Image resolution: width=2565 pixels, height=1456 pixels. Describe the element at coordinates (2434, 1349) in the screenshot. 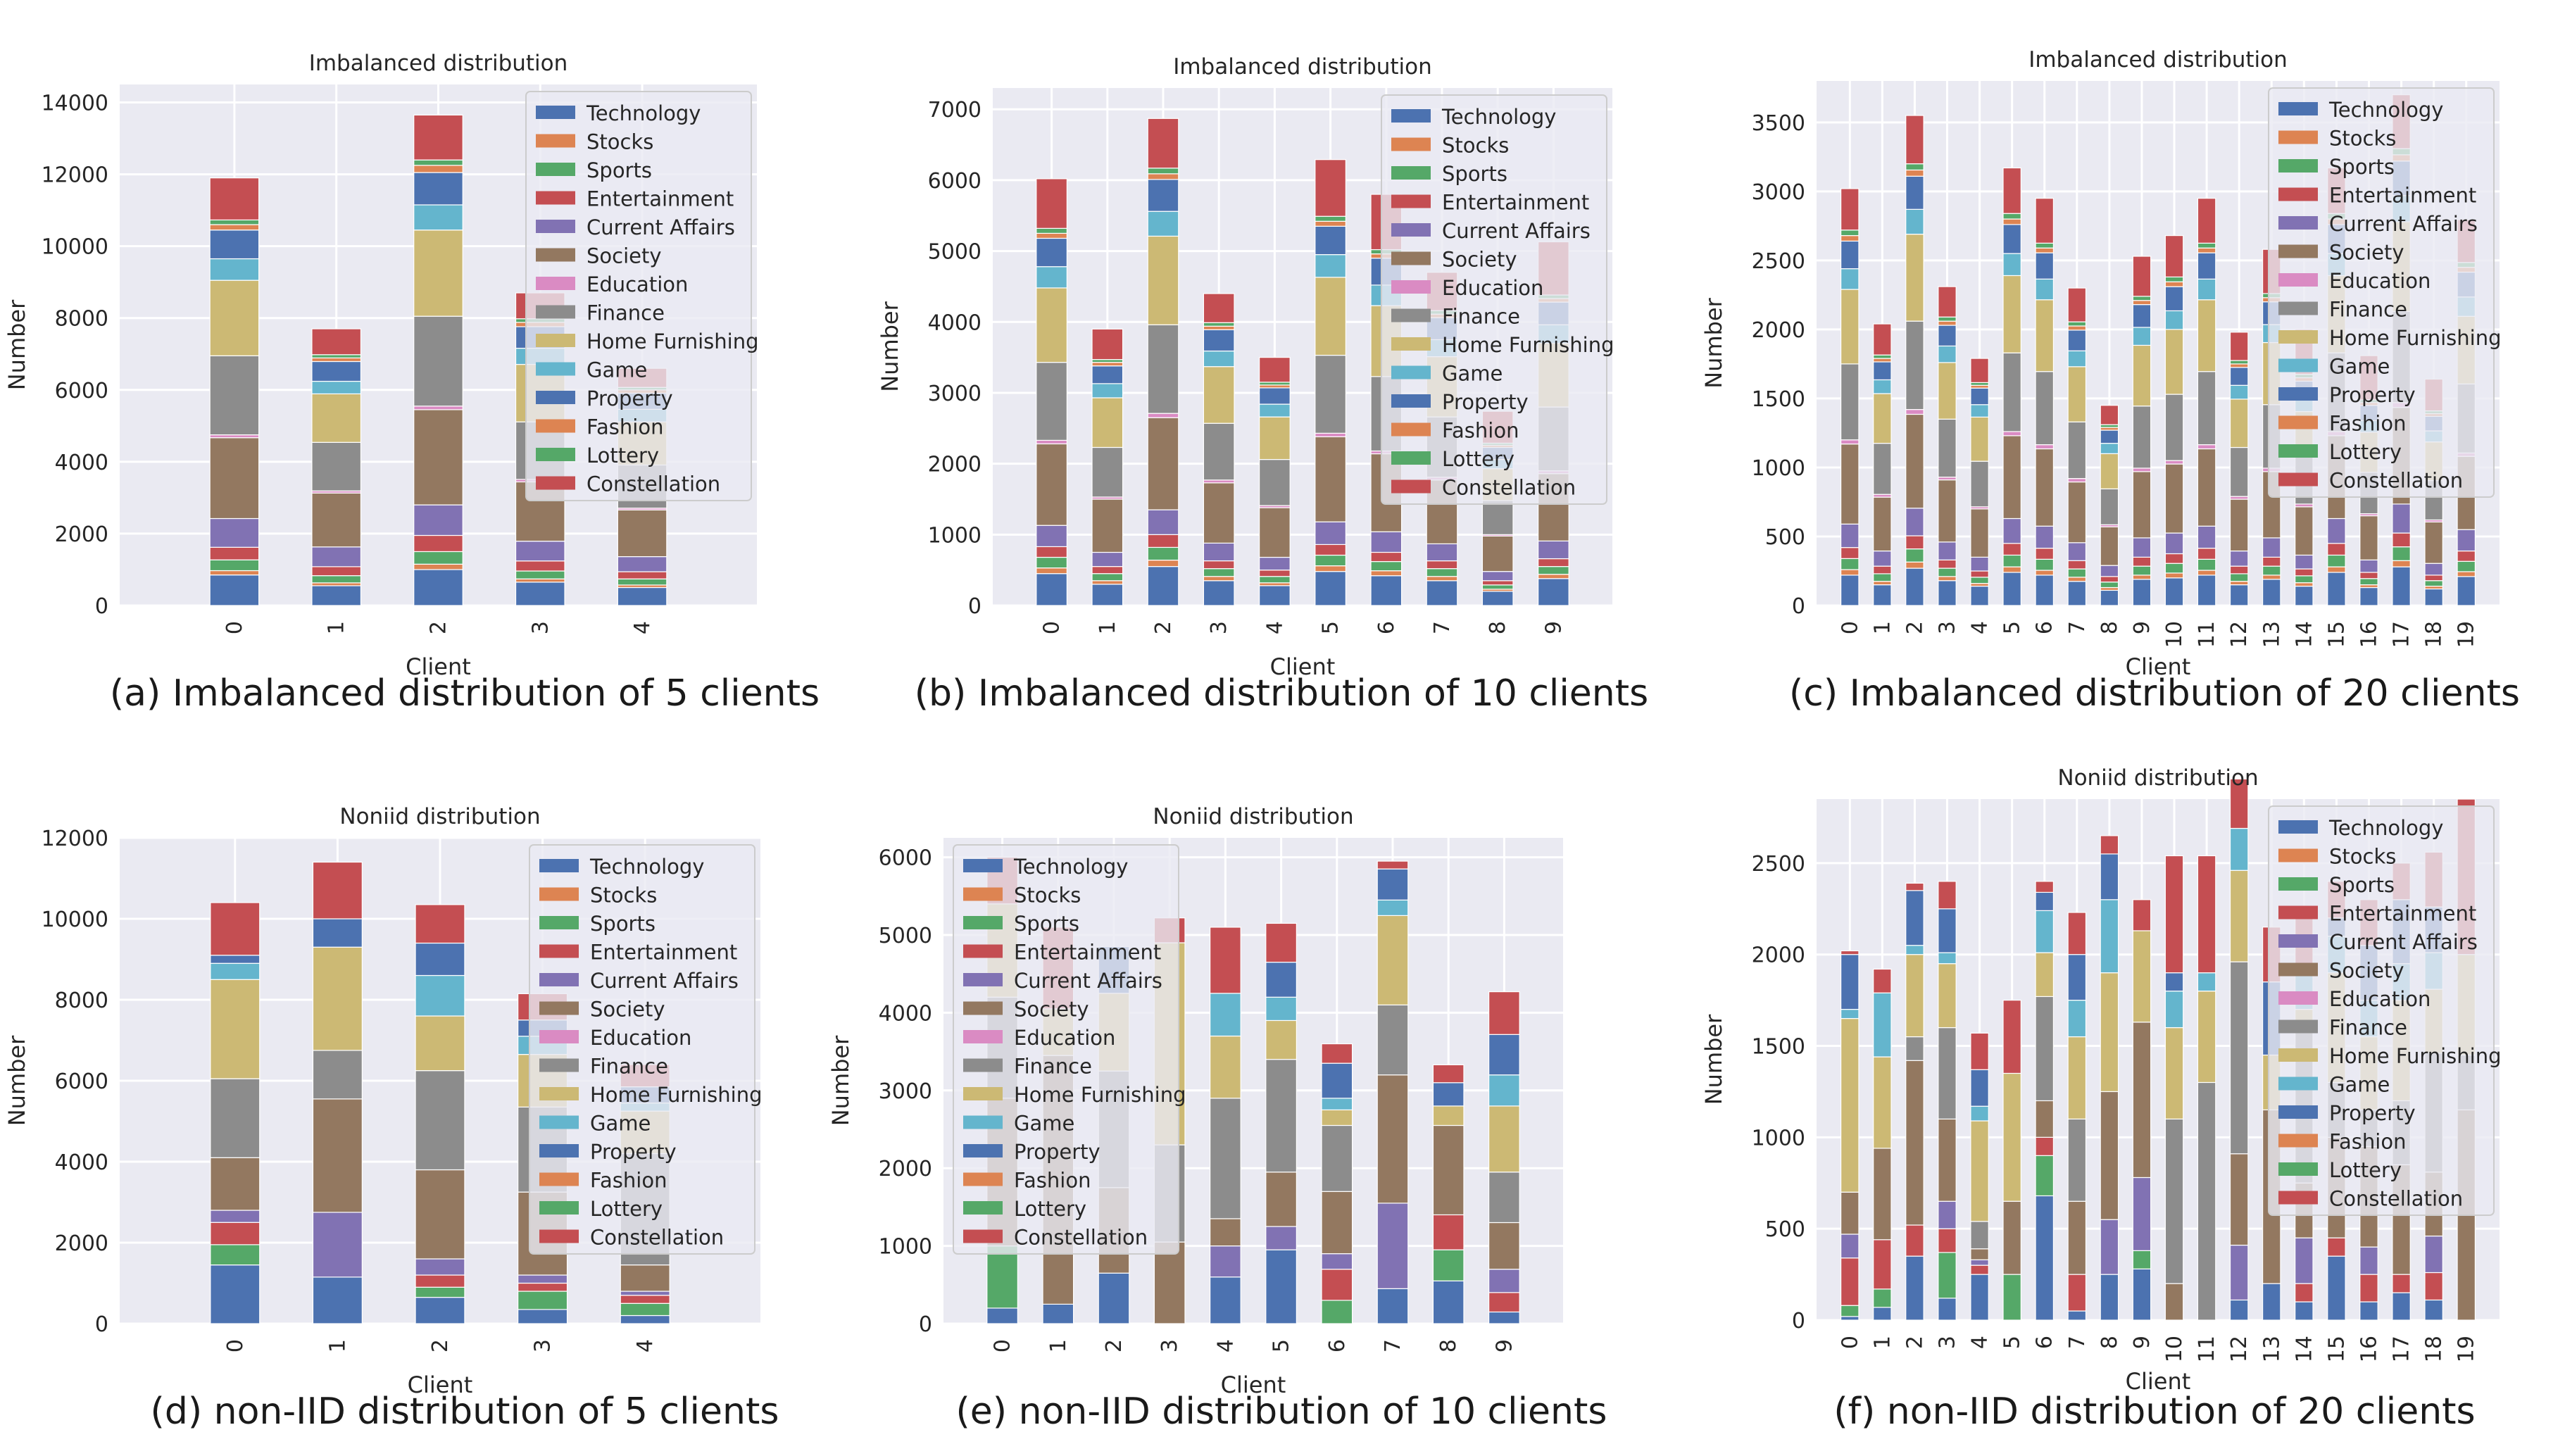

I see `x-tick-label: 18` at that location.